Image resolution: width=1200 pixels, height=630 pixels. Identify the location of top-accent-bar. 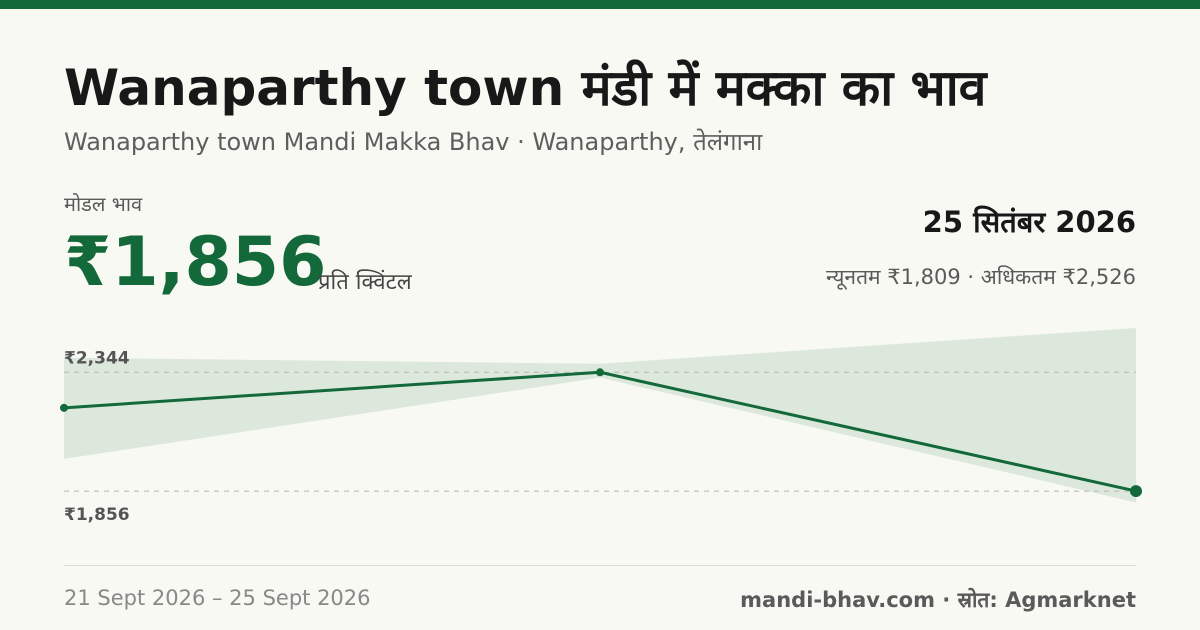
(600, 4).